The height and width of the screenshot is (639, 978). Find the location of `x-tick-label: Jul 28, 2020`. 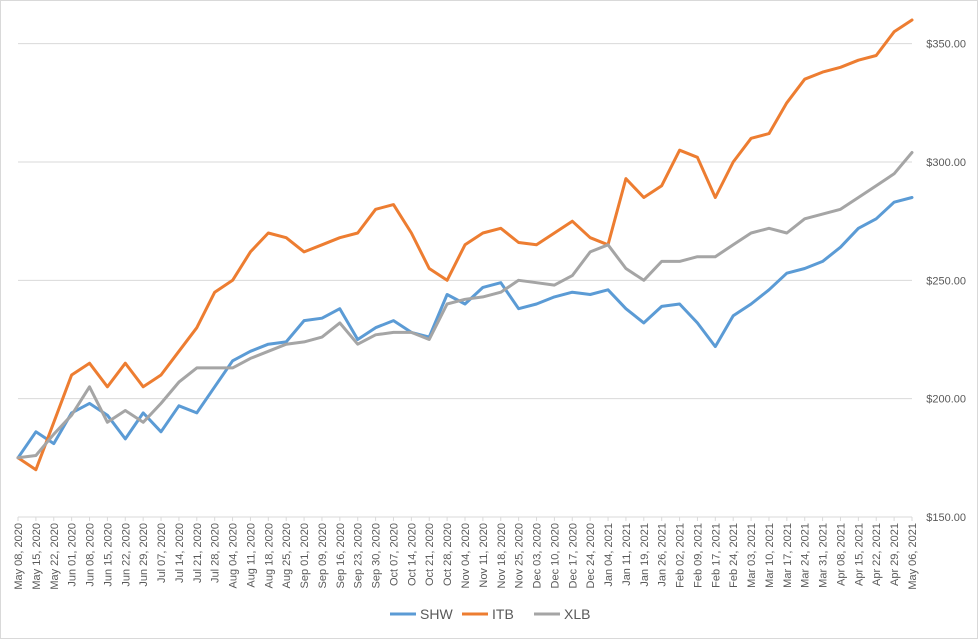

x-tick-label: Jul 28, 2020 is located at coordinates (216, 553).